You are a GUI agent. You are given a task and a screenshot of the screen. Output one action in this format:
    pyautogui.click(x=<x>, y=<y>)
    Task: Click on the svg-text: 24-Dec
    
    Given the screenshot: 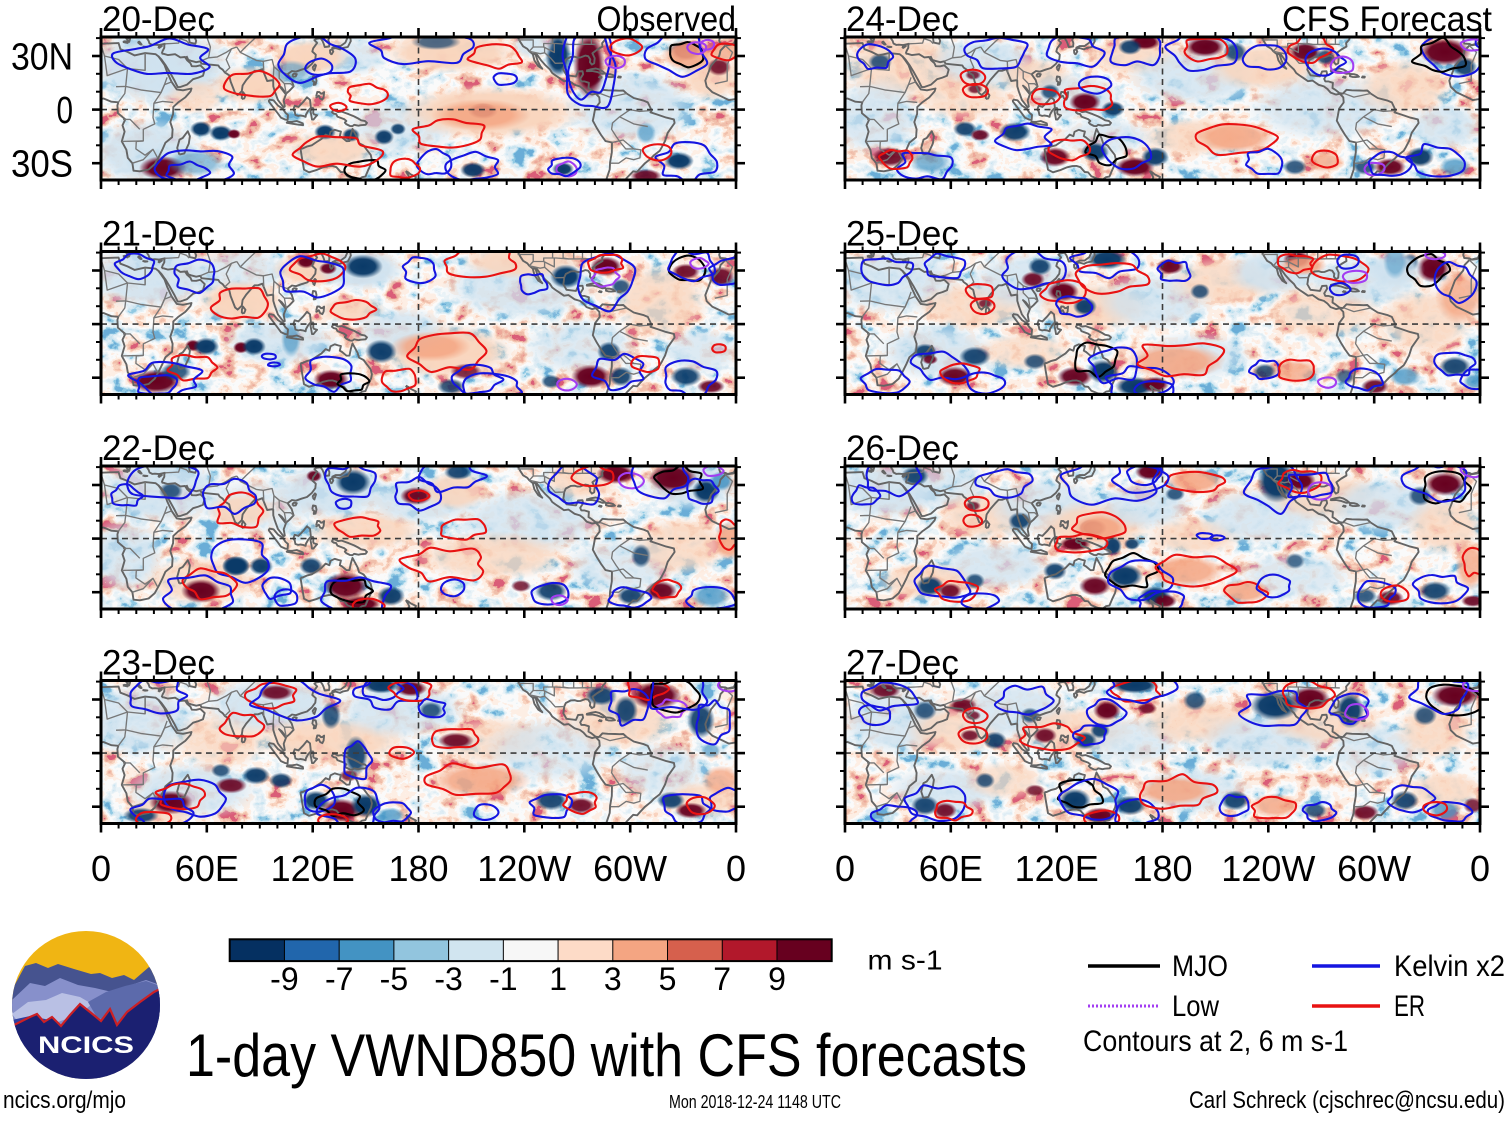 What is the action you would take?
    pyautogui.click(x=902, y=19)
    